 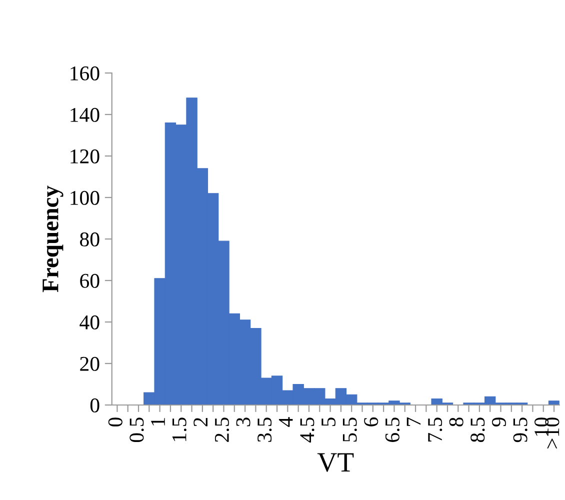 What do you see at coordinates (85, 73) in the screenshot?
I see `y-tick-label: 160` at bounding box center [85, 73].